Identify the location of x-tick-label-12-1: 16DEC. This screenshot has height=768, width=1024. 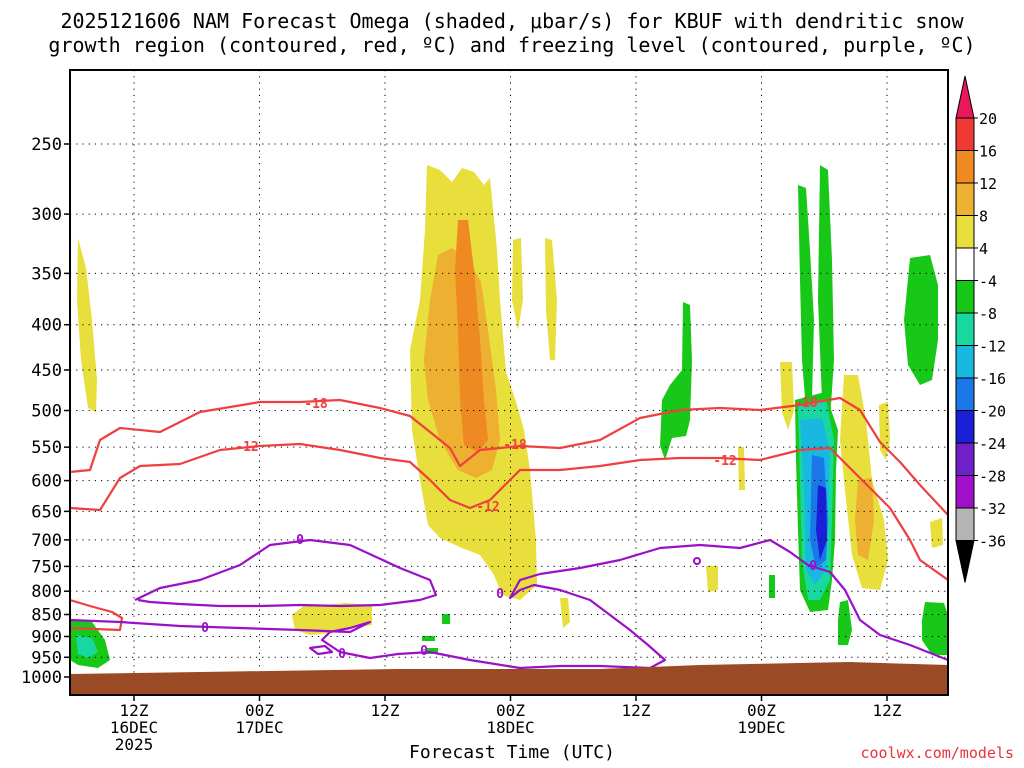
(134, 727).